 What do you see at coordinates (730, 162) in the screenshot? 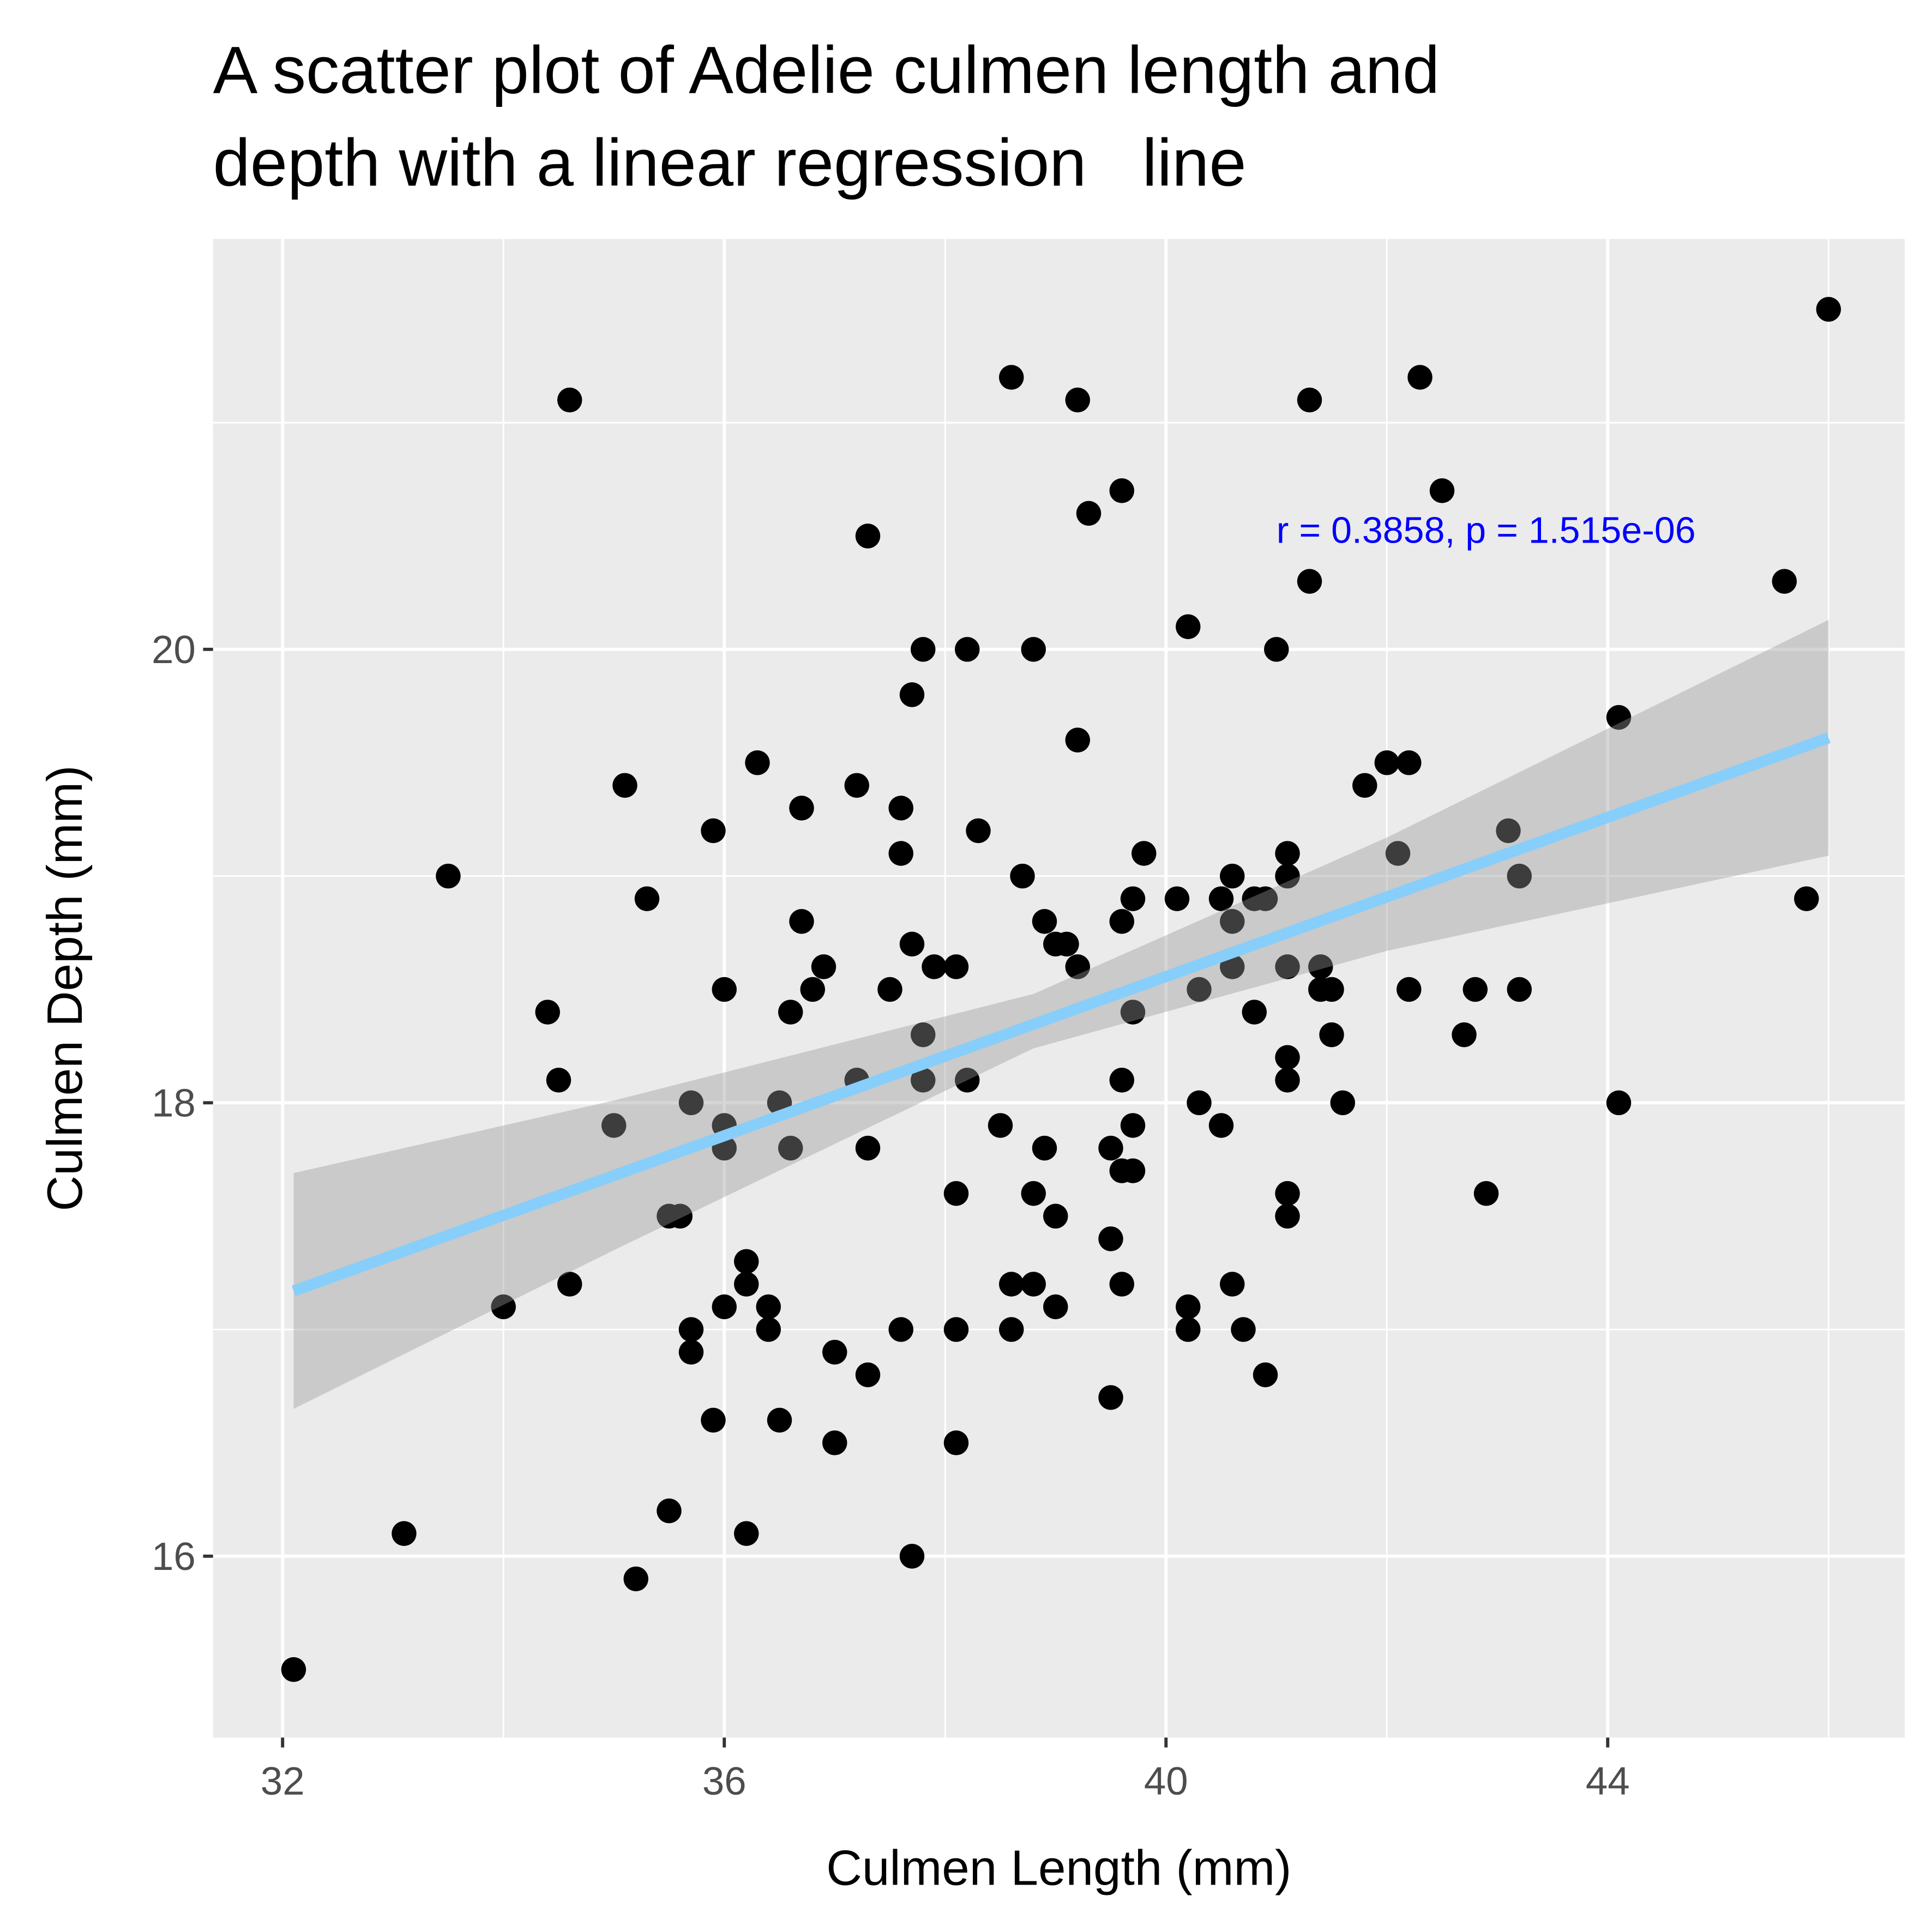
I see `chart-title: depth with a linear regression line` at bounding box center [730, 162].